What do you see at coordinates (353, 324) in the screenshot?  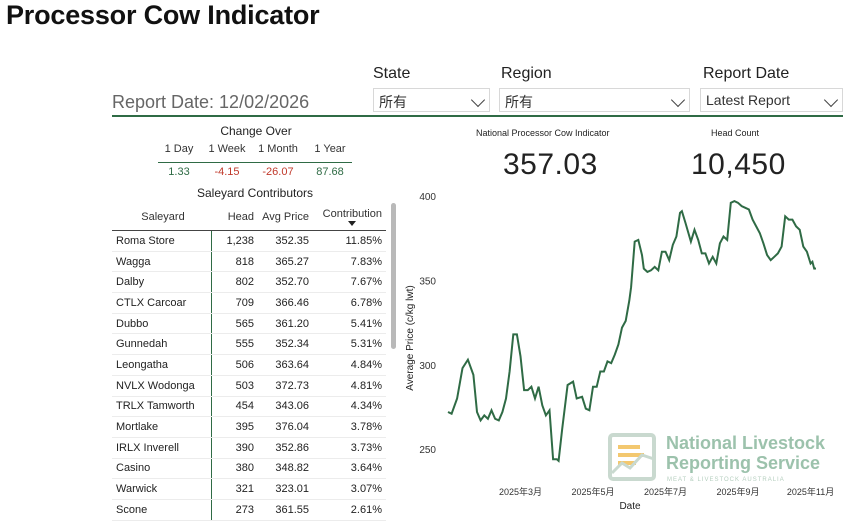 I see `contribution-cell: 5.41%` at bounding box center [353, 324].